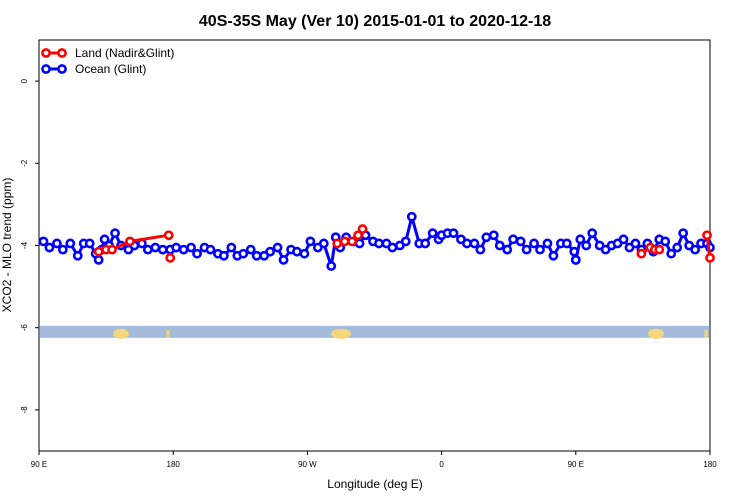 The width and height of the screenshot is (750, 500). Describe the element at coordinates (307, 464) in the screenshot. I see `x-tick-label: 90 W` at that location.